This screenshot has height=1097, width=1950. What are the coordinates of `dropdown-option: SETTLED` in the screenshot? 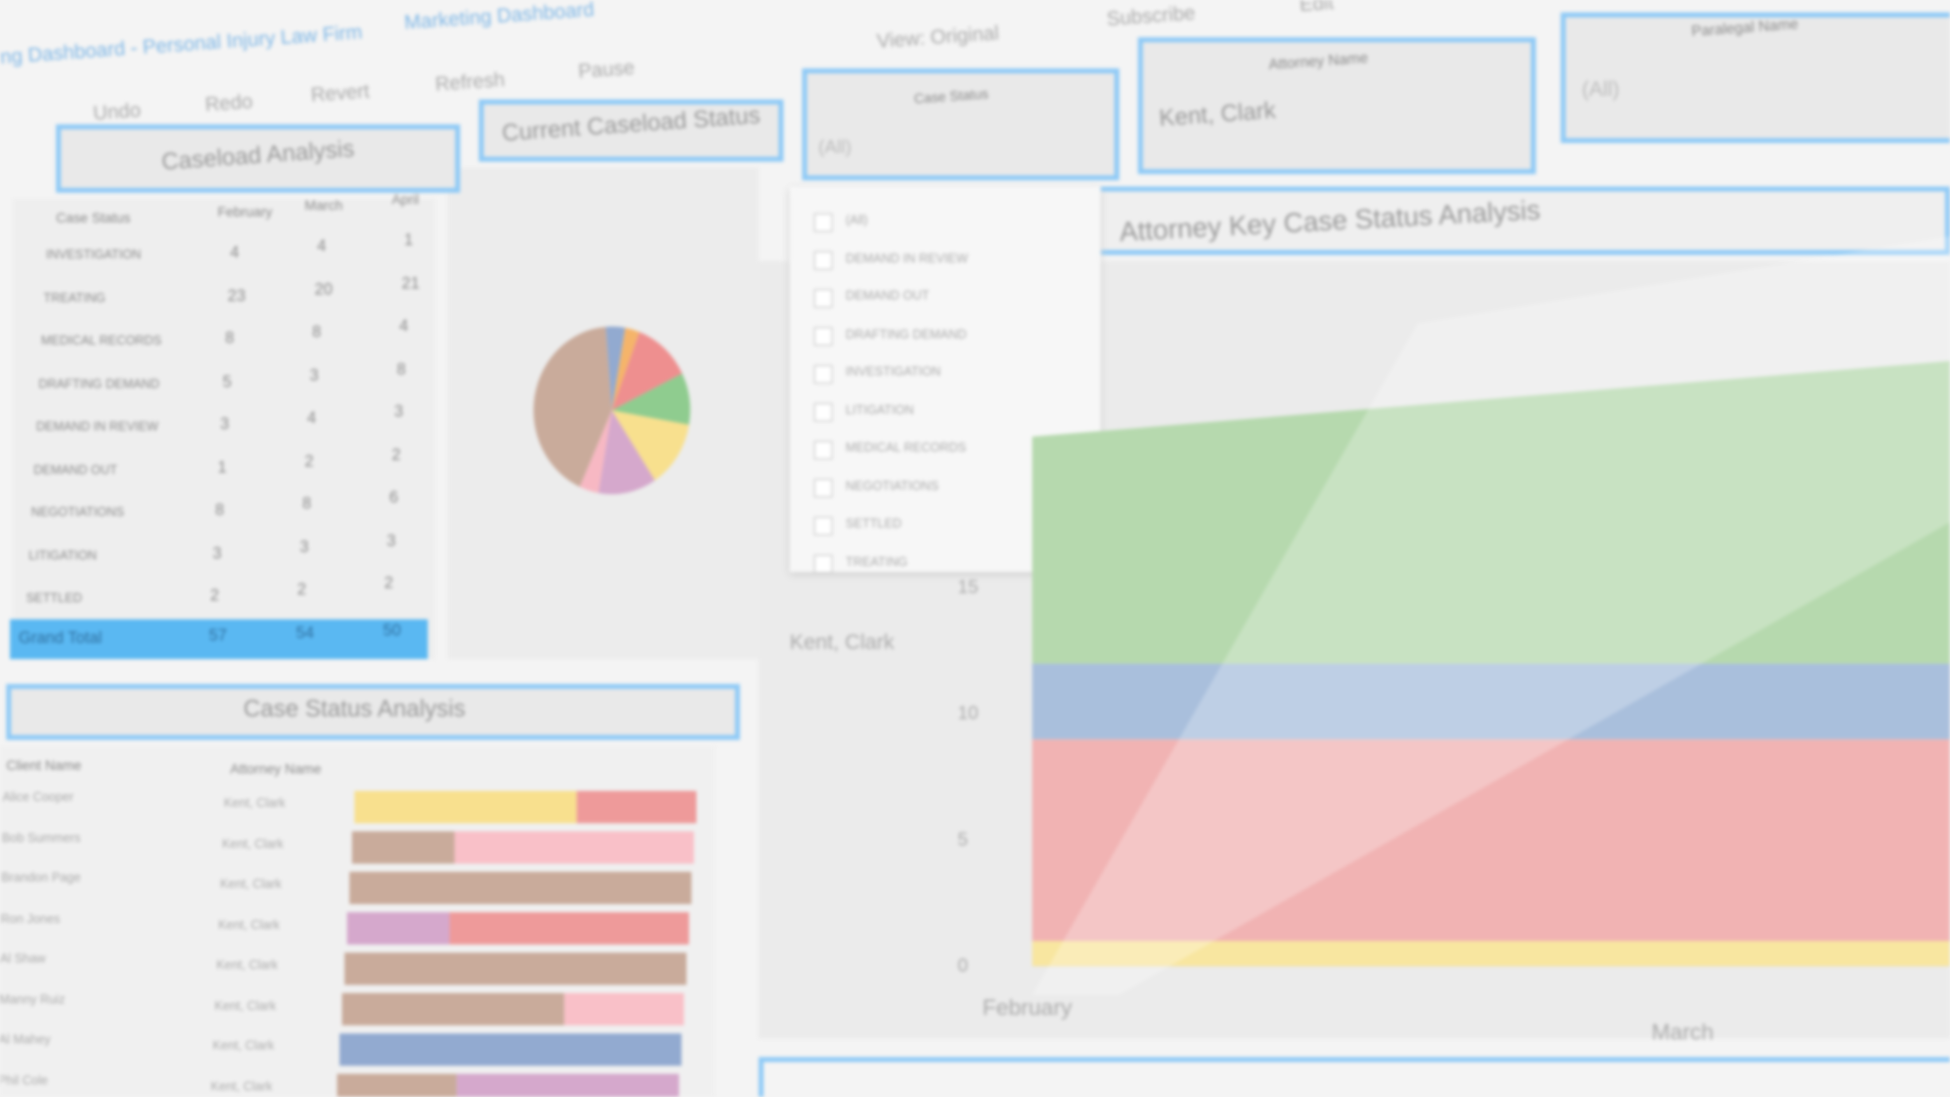 It's located at (873, 524).